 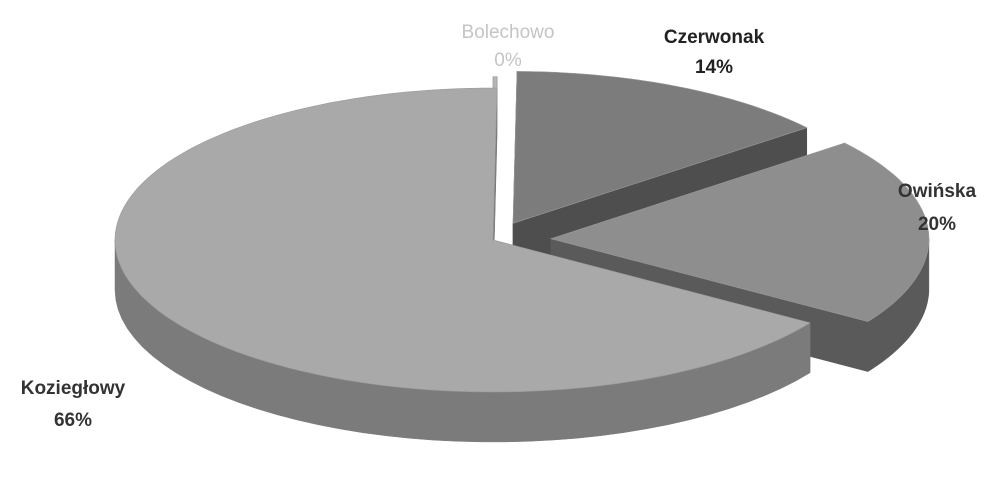 I want to click on slice-percent-czerwonak: 14%, so click(x=714, y=67).